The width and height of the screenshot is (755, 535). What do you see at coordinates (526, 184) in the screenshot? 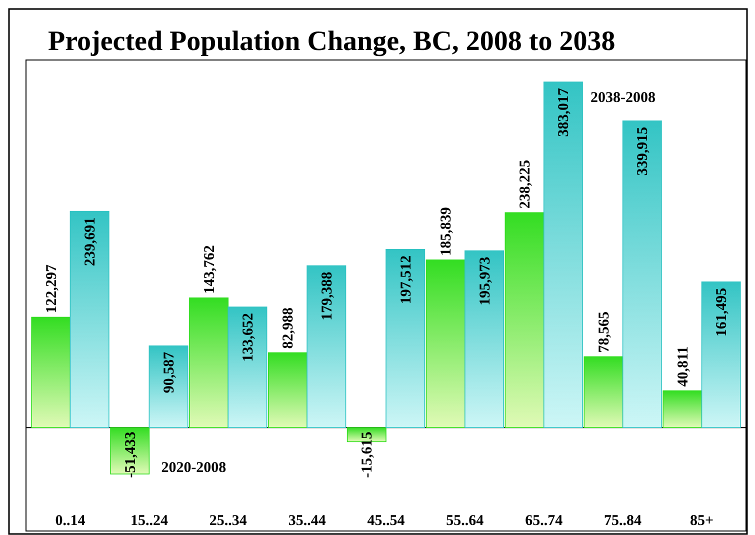
I see `data-label: 238,225` at bounding box center [526, 184].